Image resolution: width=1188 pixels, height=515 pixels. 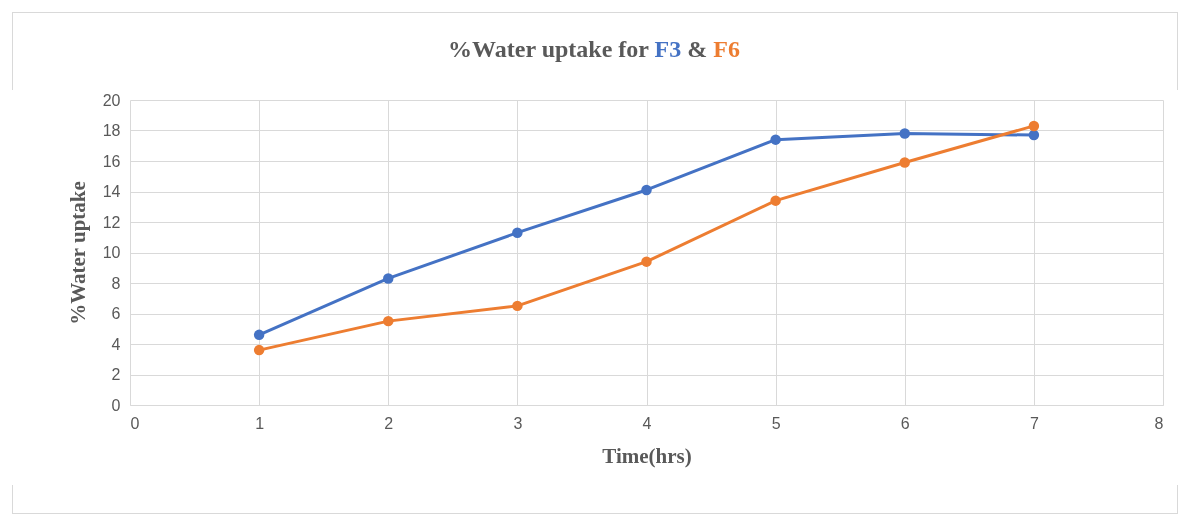 What do you see at coordinates (116, 405) in the screenshot?
I see `y-tick-label: 0` at bounding box center [116, 405].